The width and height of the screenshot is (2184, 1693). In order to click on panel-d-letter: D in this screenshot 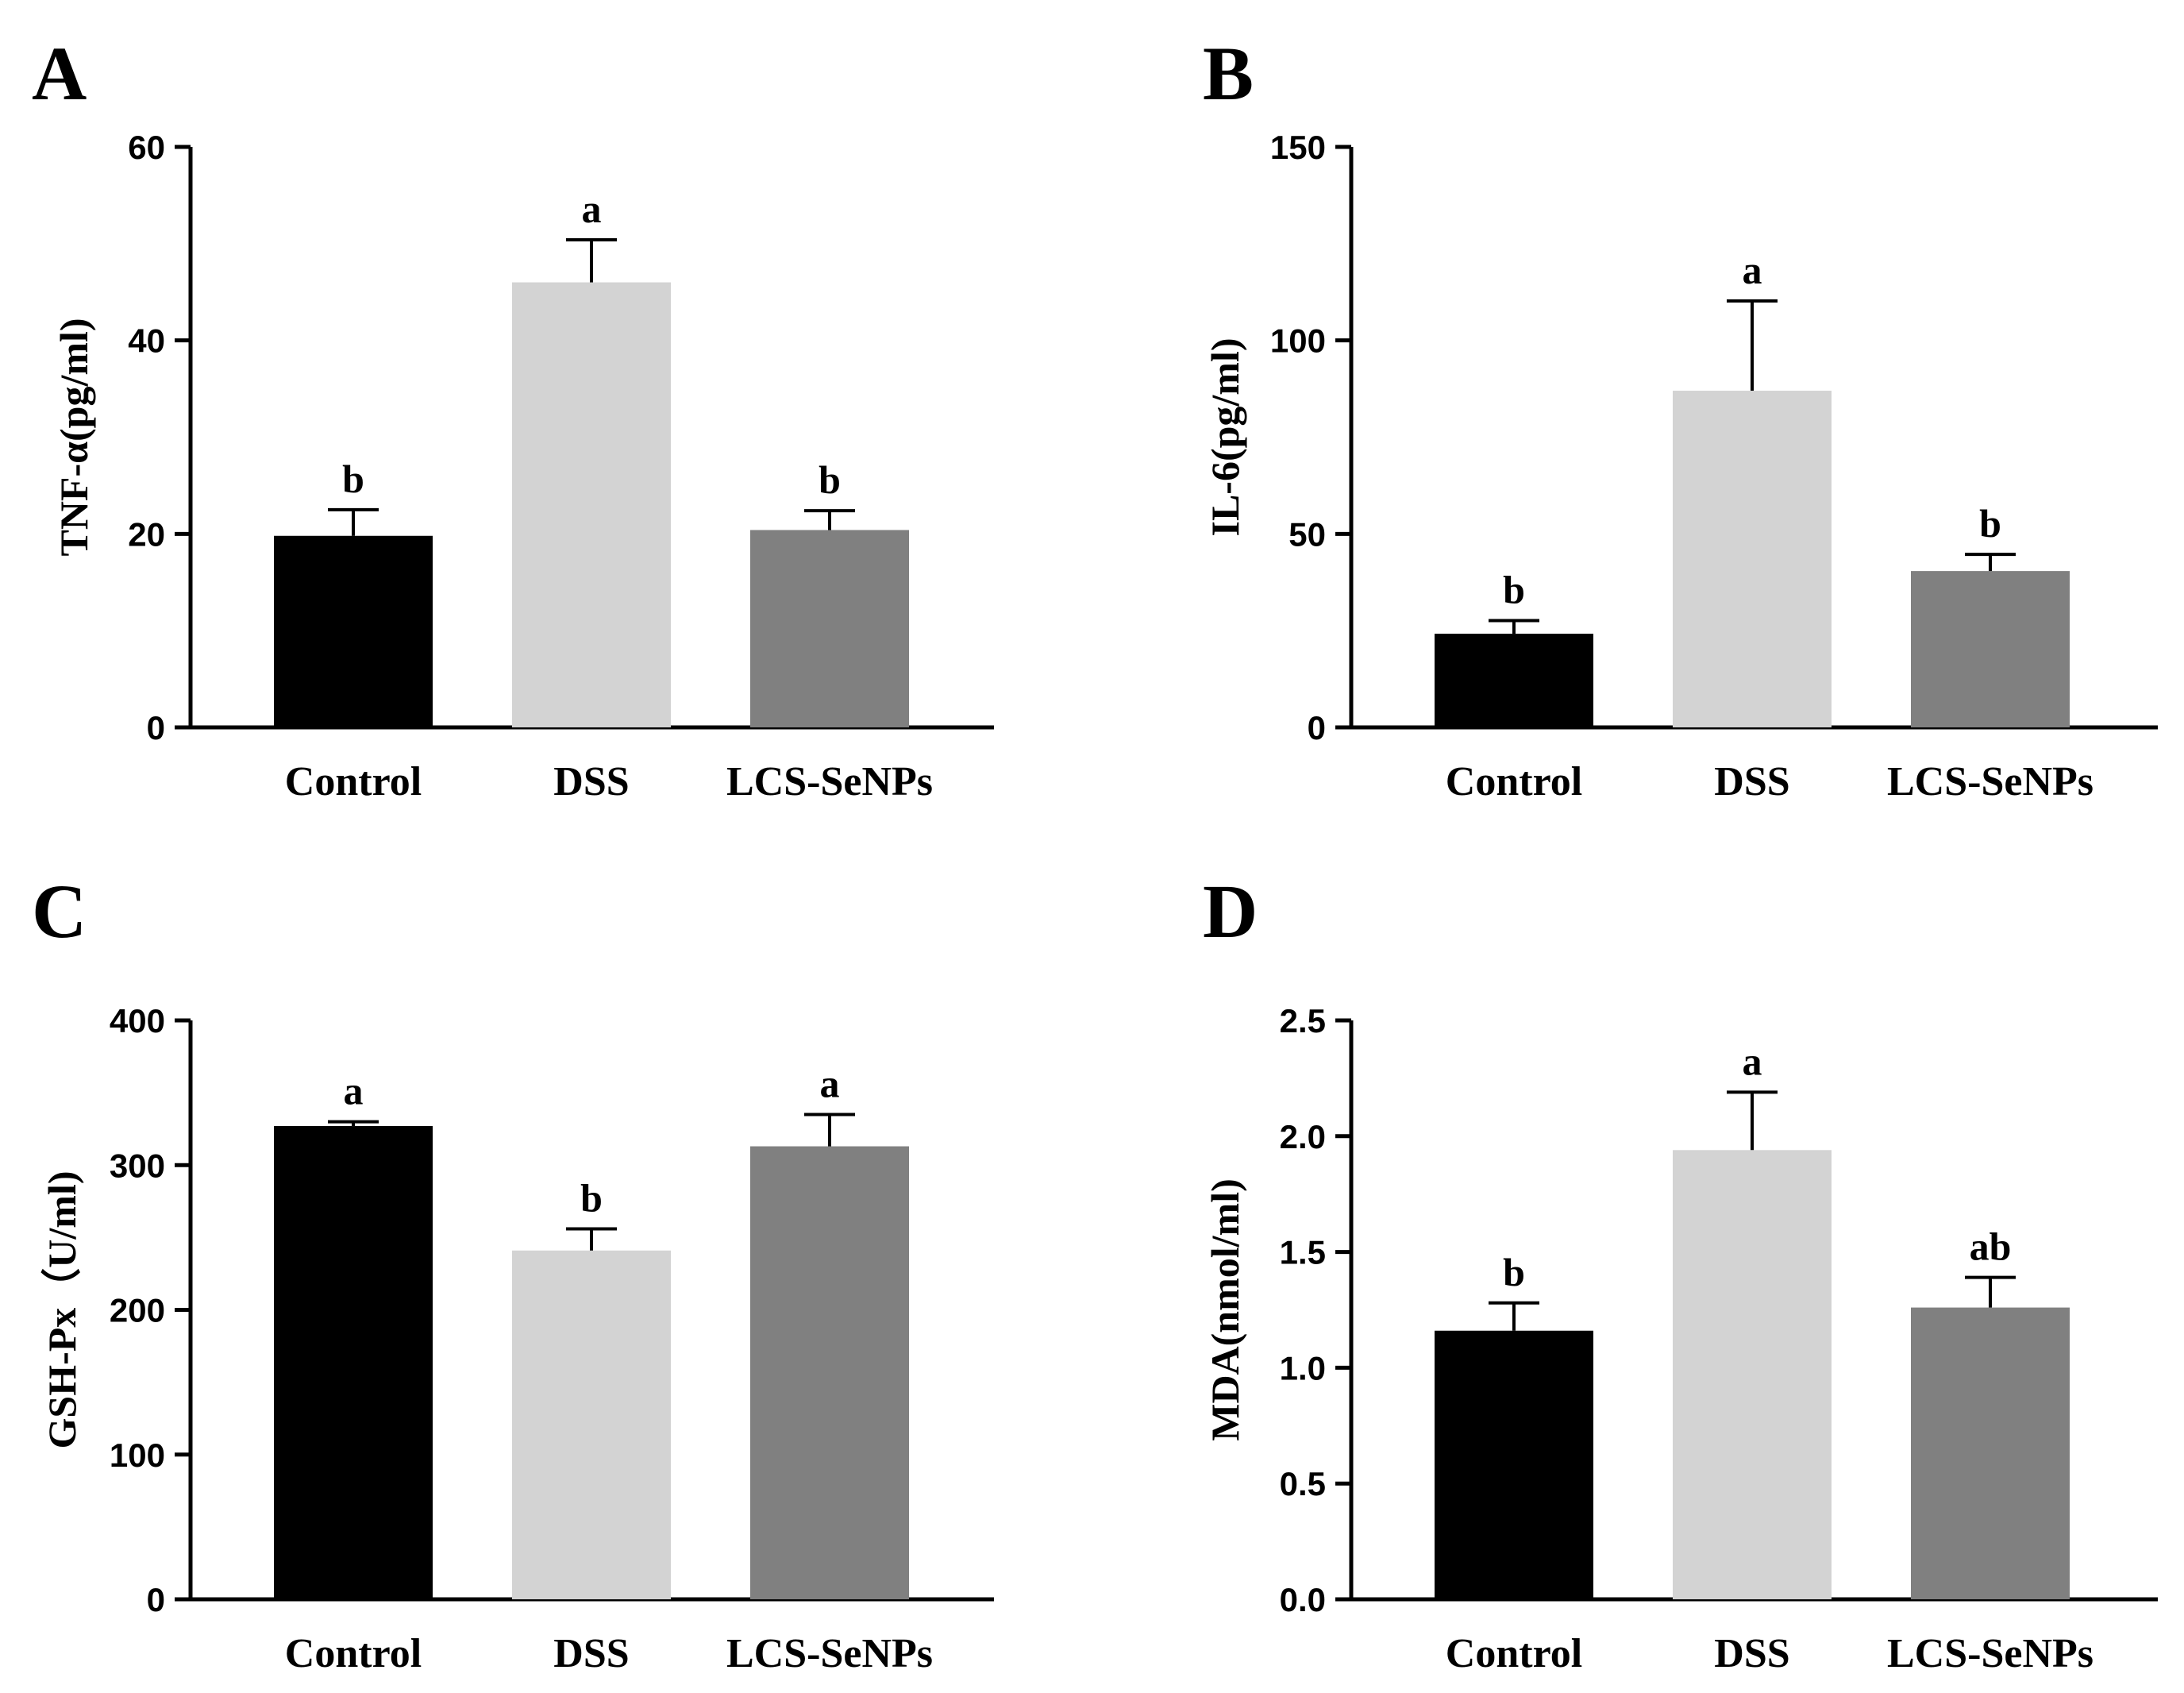, I will do `click(1230, 912)`.